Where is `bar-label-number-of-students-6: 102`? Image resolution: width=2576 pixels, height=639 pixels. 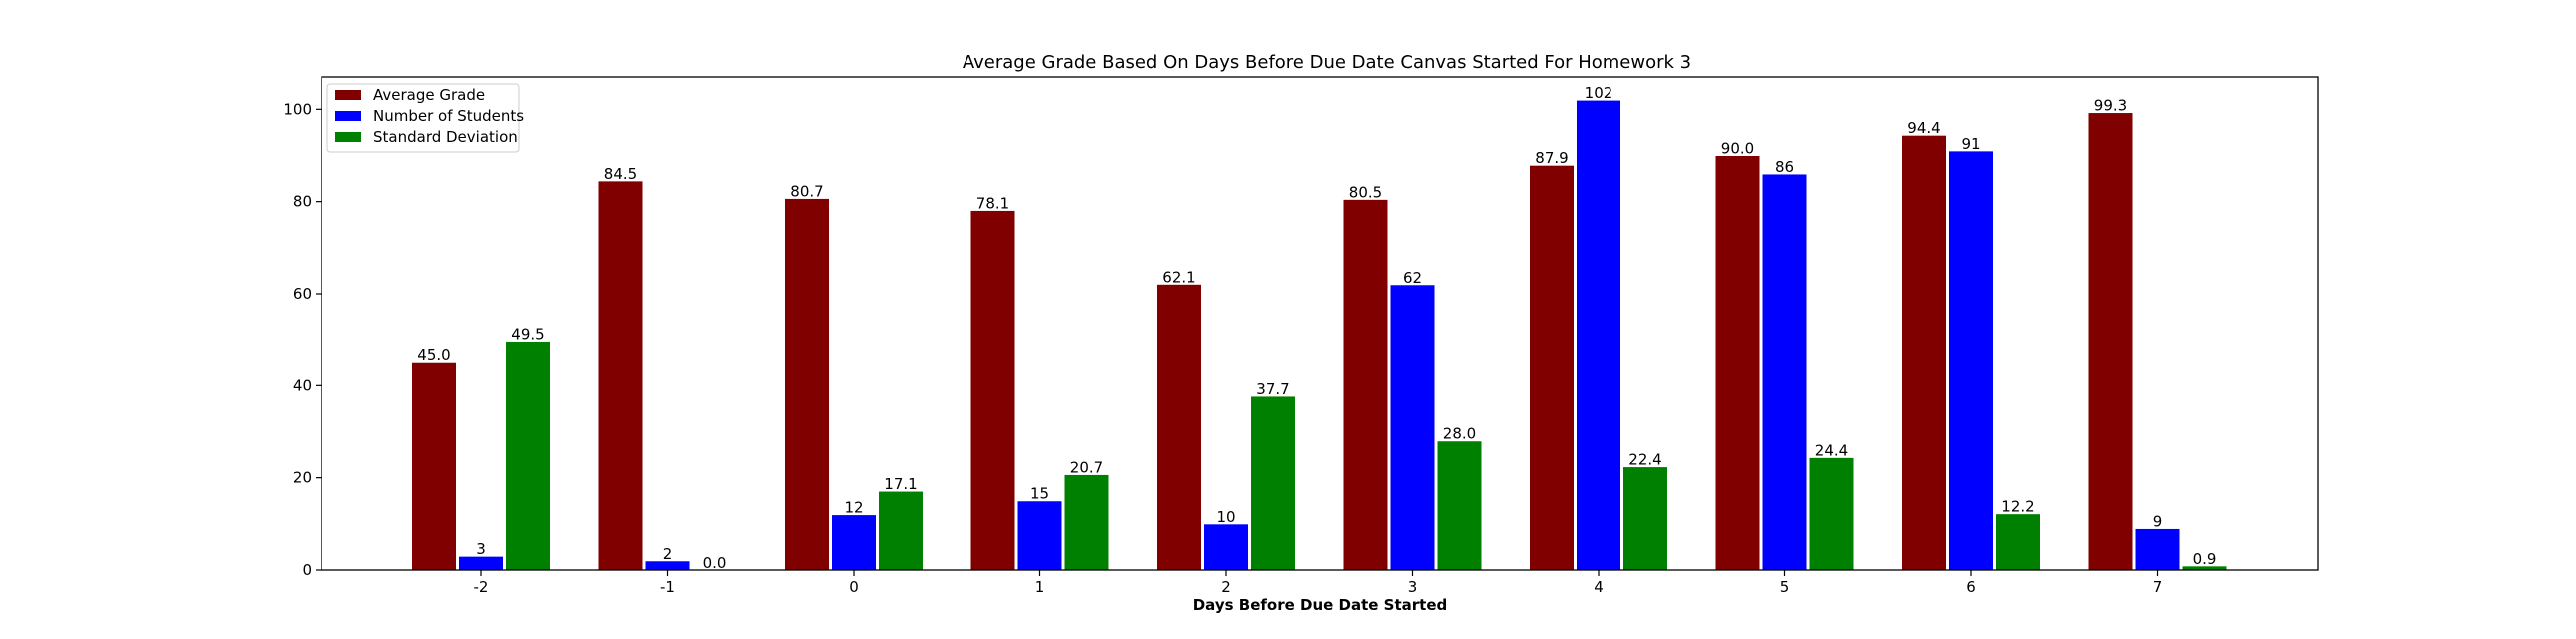
bar-label-number-of-students-6: 102 is located at coordinates (1599, 93).